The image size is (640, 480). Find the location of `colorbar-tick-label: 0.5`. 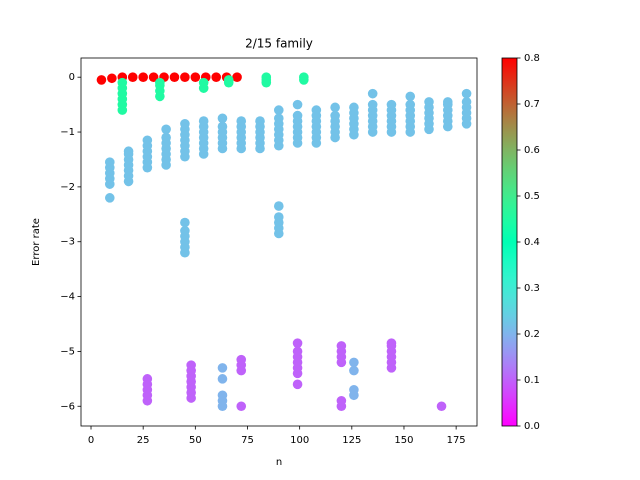

colorbar-tick-label: 0.5 is located at coordinates (532, 196).